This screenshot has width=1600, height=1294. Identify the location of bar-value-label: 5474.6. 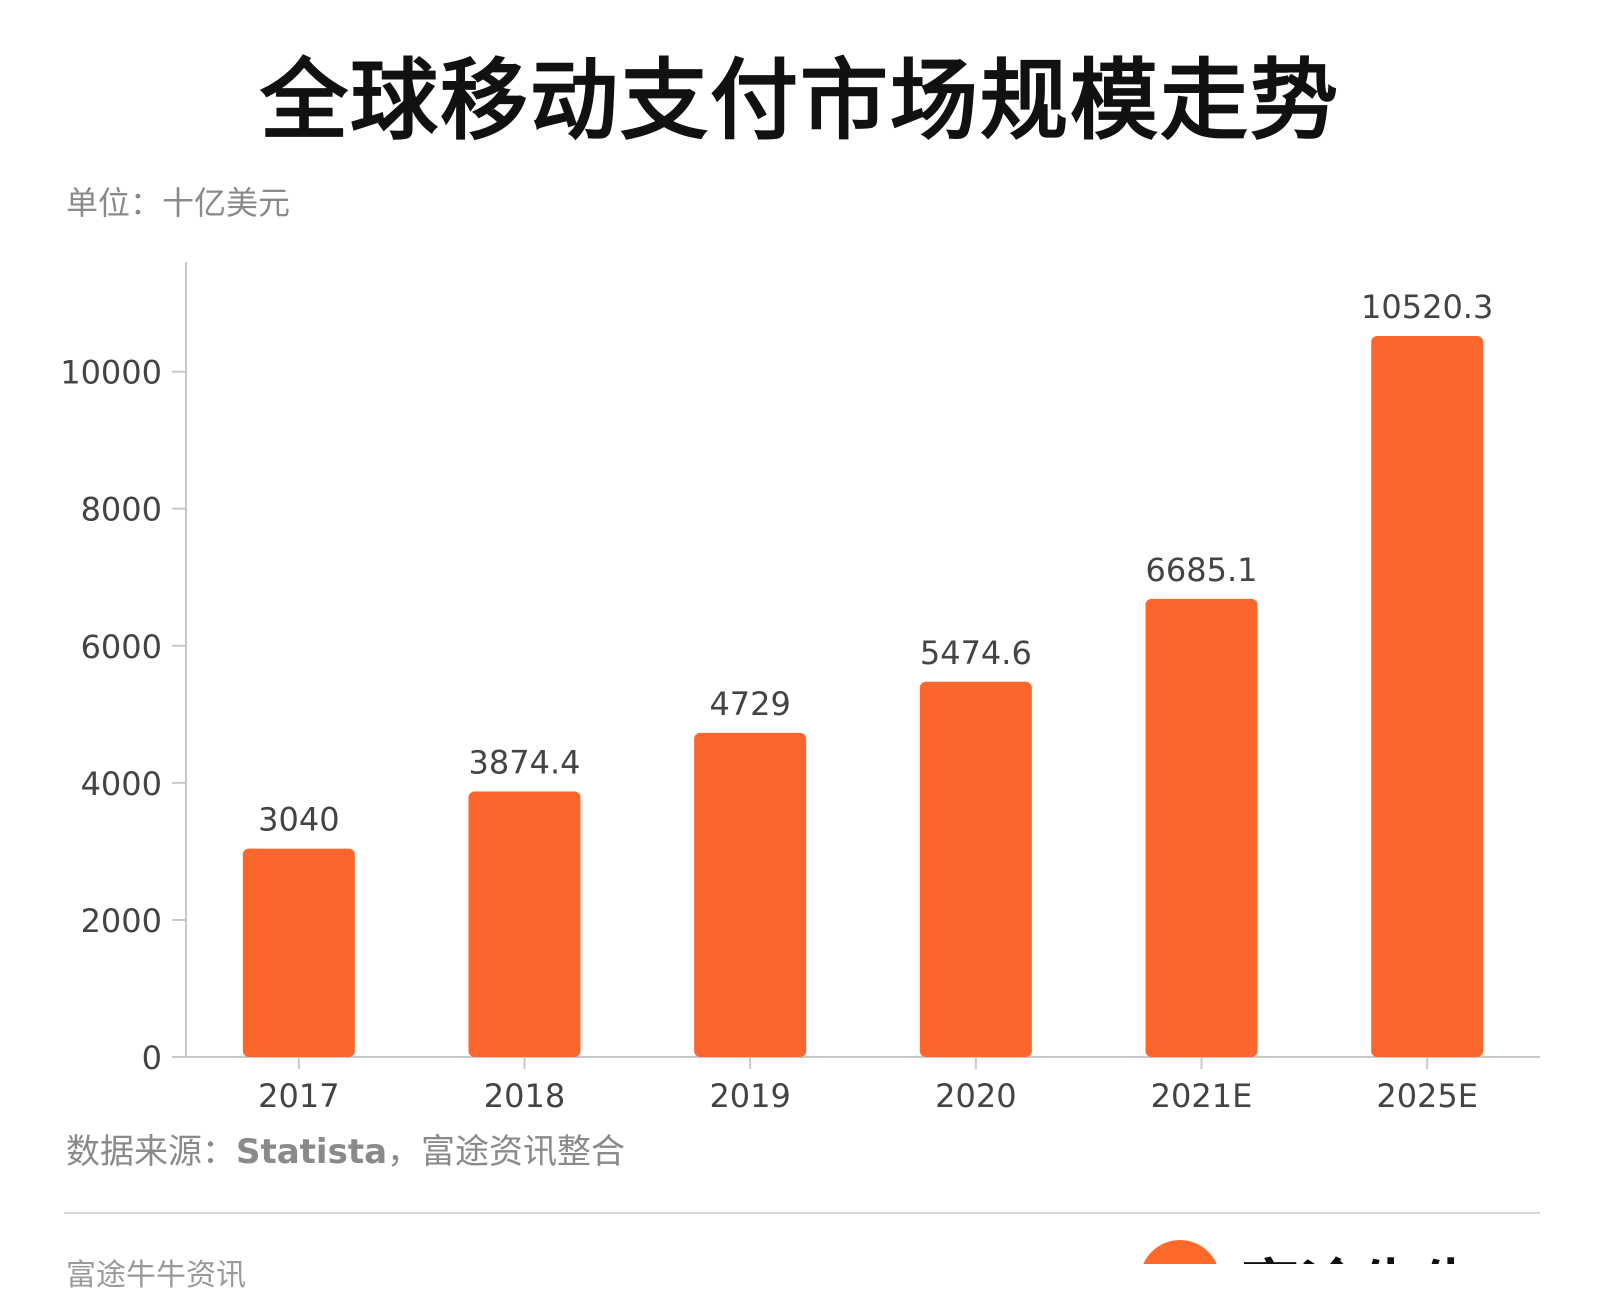
(976, 653).